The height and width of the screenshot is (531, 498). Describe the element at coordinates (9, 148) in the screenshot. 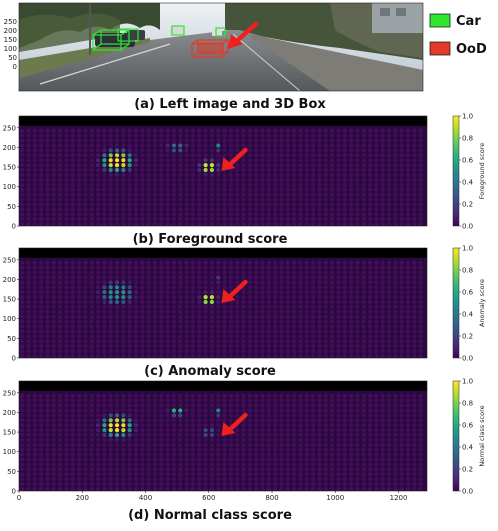

I see `y-tick-label: 200` at that location.